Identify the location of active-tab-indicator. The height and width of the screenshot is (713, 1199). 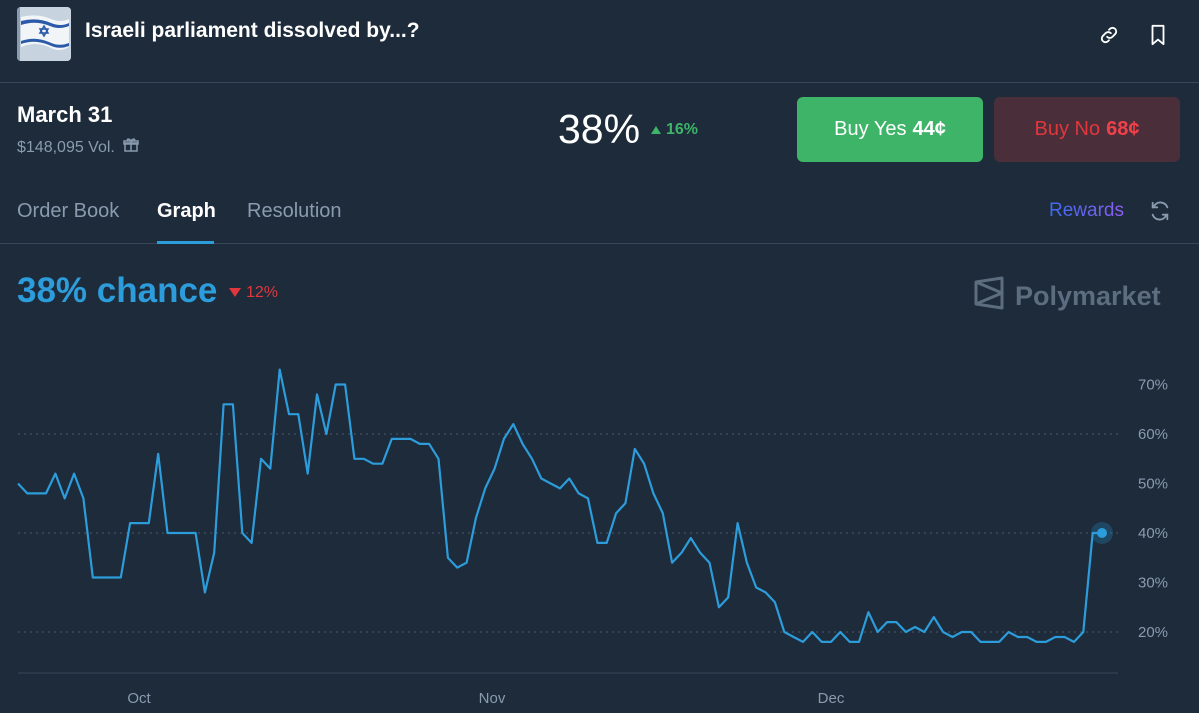
(185, 242).